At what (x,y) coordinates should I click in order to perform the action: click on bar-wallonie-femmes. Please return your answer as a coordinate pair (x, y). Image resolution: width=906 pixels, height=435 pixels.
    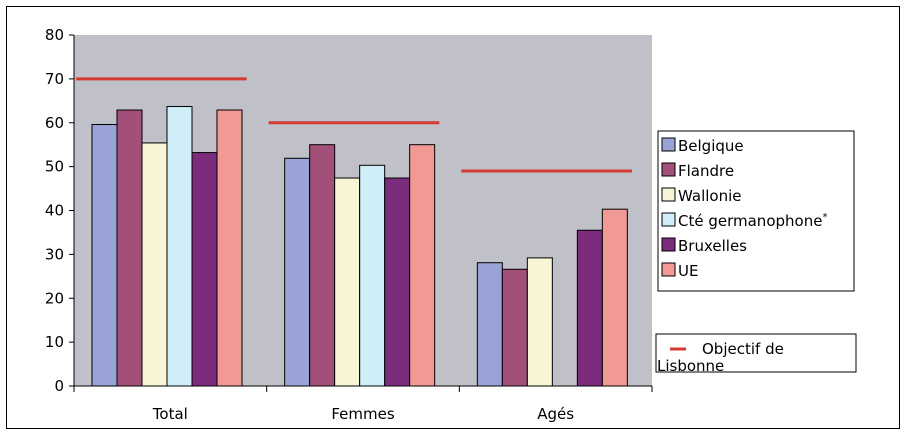
    Looking at the image, I should click on (347, 282).